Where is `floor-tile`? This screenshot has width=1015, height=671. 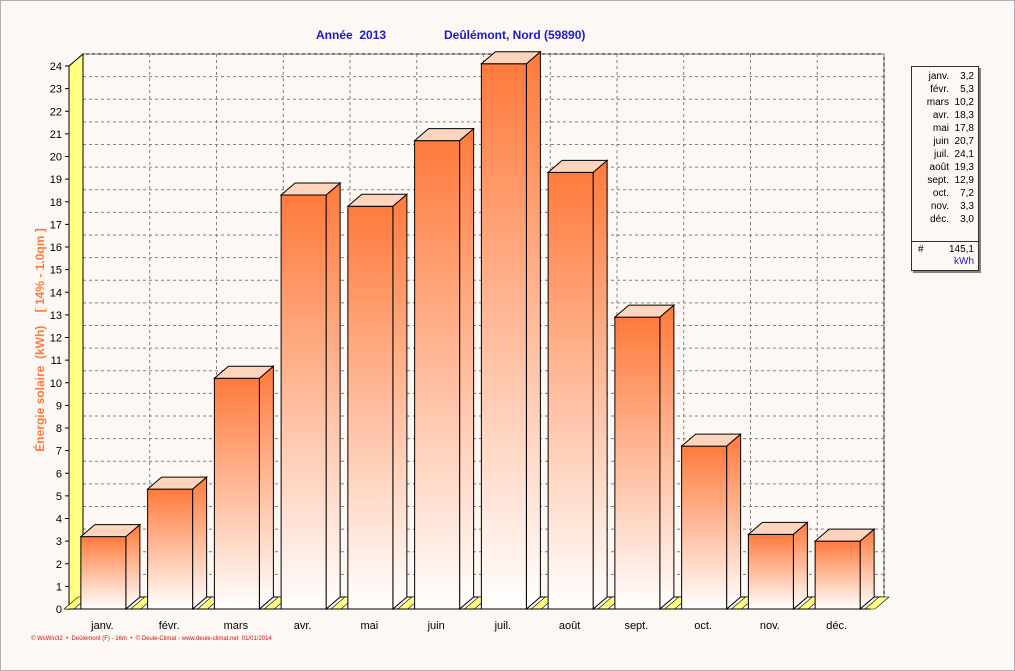
floor-tile is located at coordinates (877, 603).